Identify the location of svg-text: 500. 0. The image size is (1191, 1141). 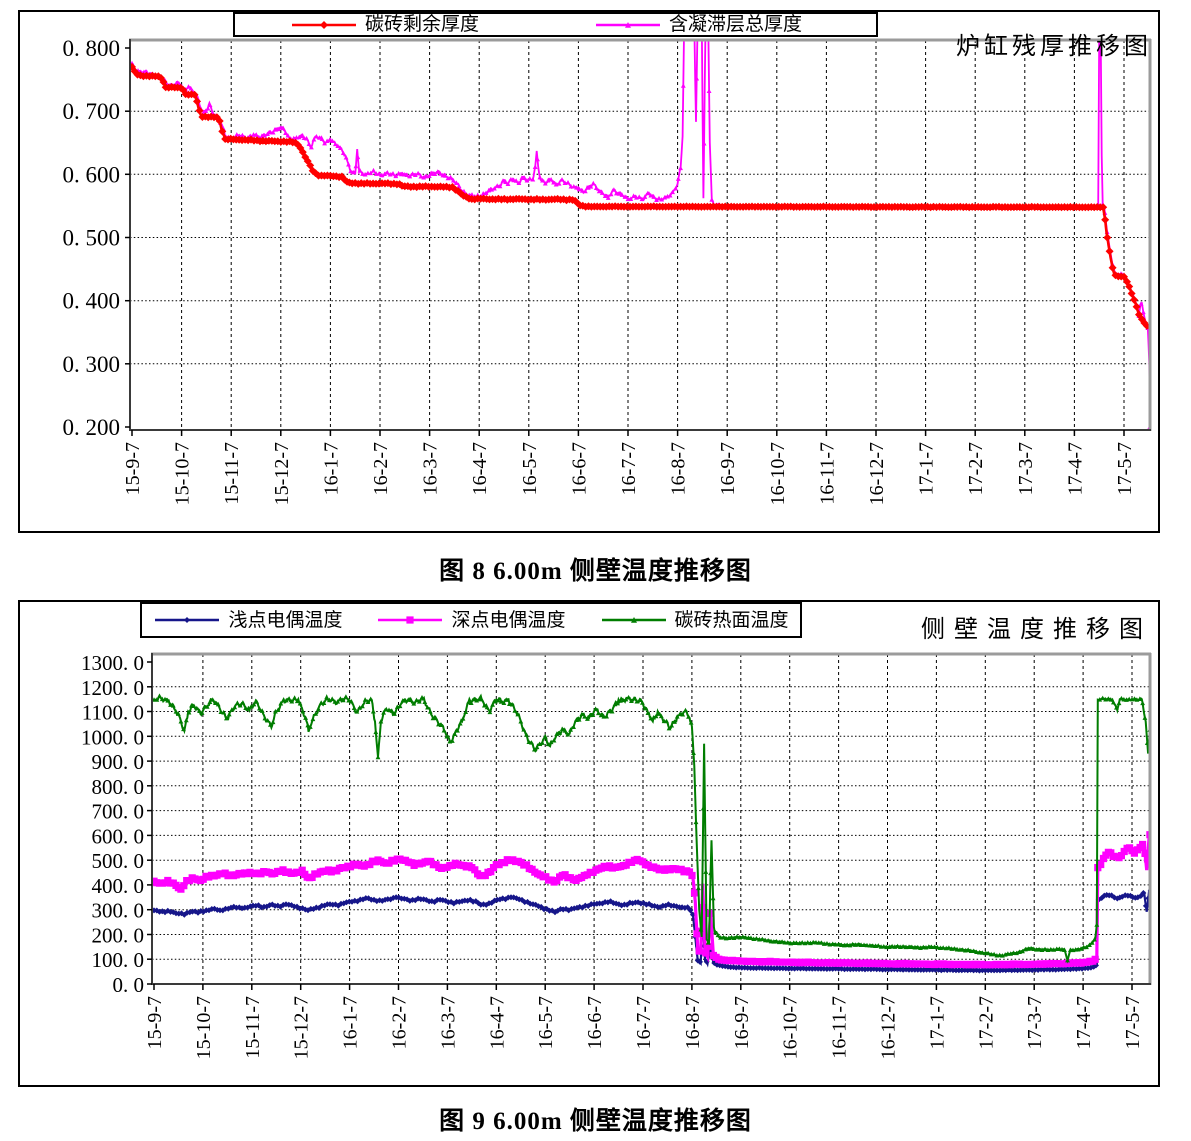
(118, 861).